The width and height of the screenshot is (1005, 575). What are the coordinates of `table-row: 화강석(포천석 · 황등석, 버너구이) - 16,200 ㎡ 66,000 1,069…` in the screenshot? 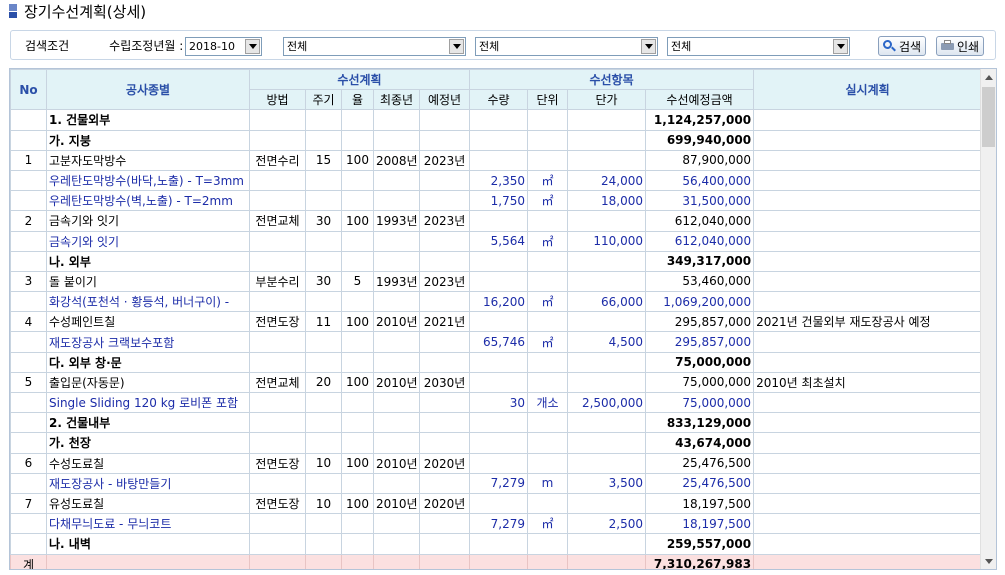 It's located at (496, 302).